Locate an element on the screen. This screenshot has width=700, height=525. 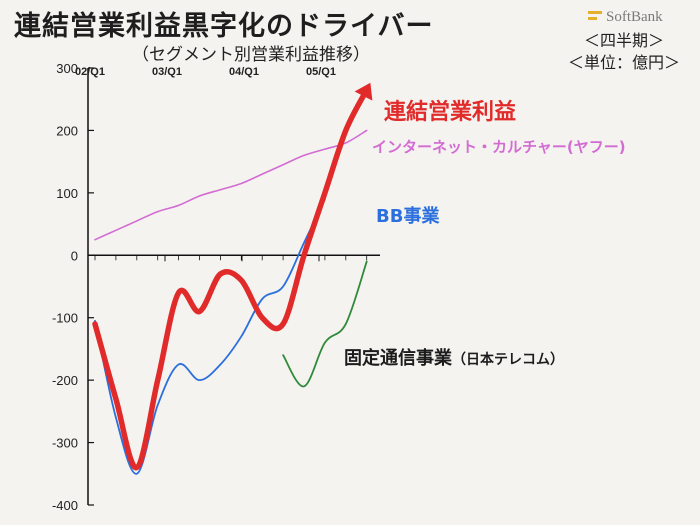
series-line-fixed is located at coordinates (325, 324).